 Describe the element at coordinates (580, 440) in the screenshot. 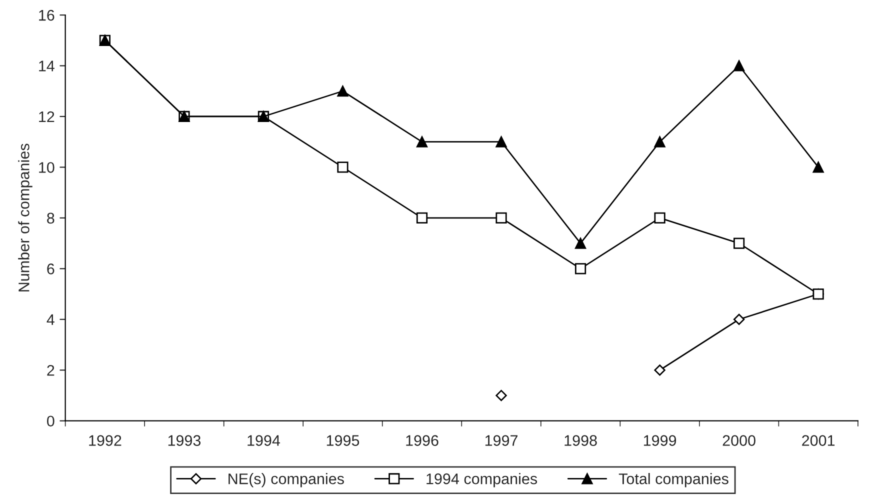

I see `x-tick-label: 1998` at that location.